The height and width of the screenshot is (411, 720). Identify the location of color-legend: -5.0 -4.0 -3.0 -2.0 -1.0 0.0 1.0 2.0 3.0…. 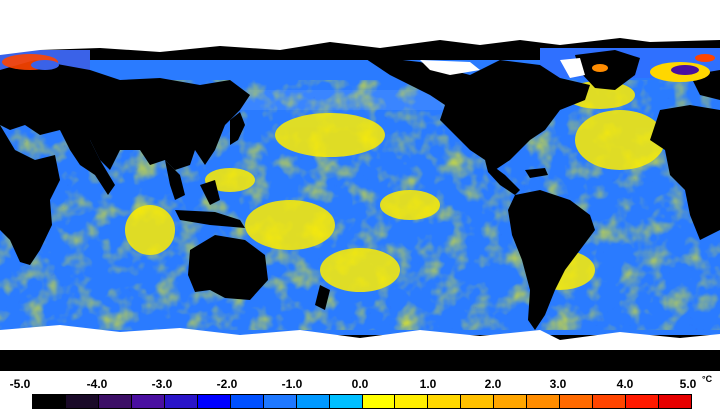
(360, 391).